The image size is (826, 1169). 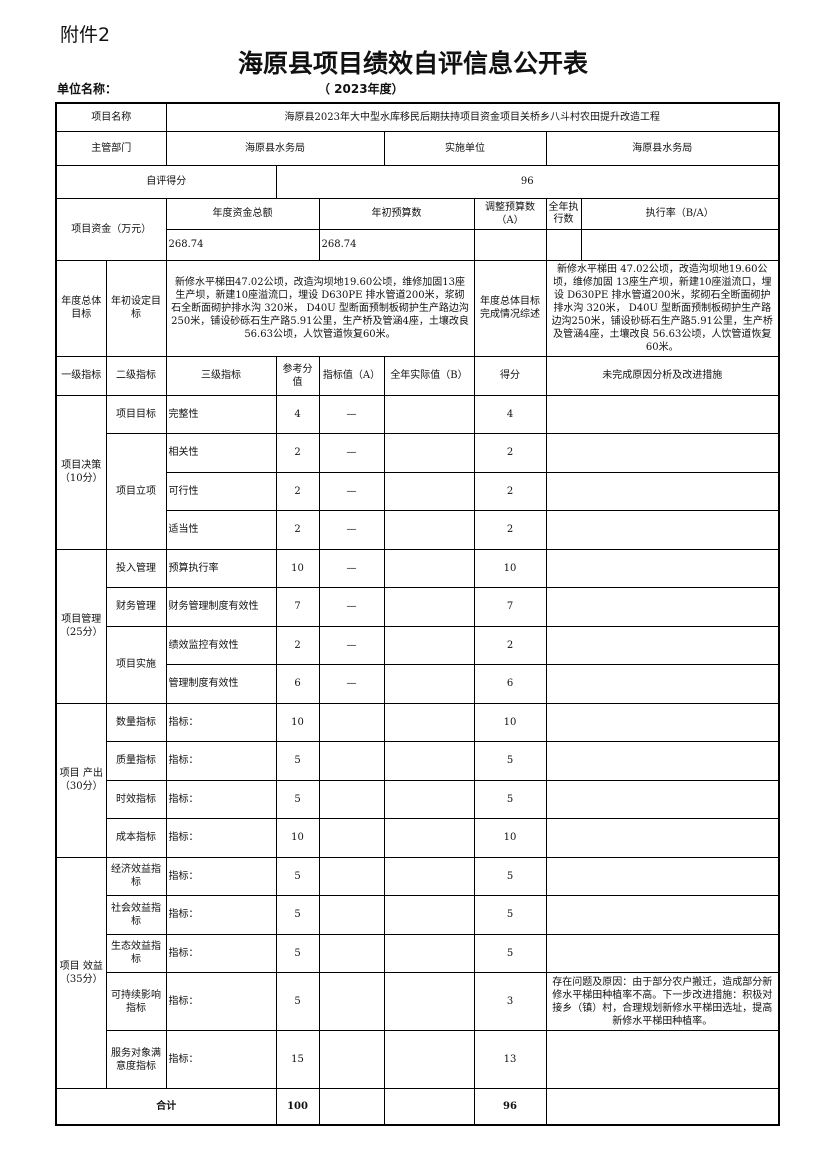 I want to click on funds-adjusted-value, so click(x=510, y=244).